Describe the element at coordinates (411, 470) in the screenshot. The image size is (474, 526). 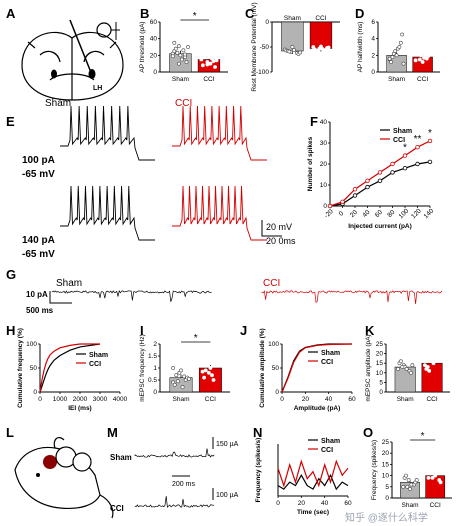
I see `chart-o-firing-frequency: 0 5 10 15 20 25 Frequency (spikes/s) Sham CCI *` at that location.